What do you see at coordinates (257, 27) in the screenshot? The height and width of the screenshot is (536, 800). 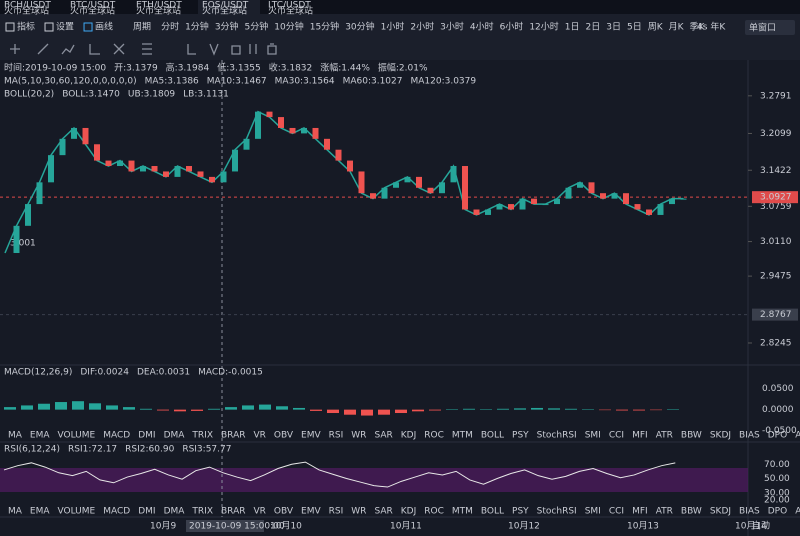 I see `period: 5分钟` at bounding box center [257, 27].